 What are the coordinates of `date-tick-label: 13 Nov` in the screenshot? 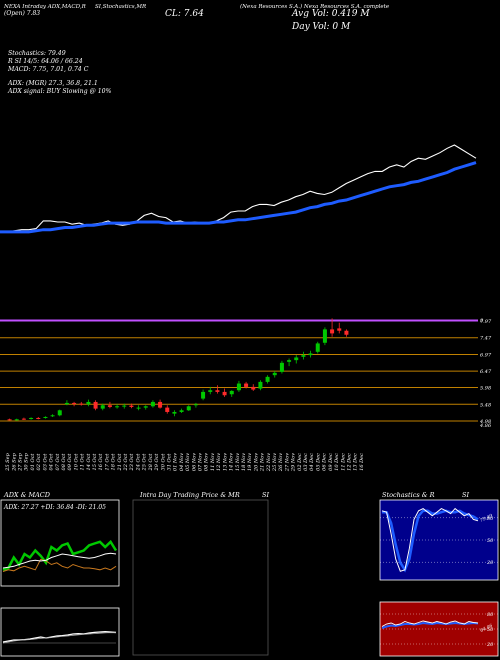 It's located at (225, 462).